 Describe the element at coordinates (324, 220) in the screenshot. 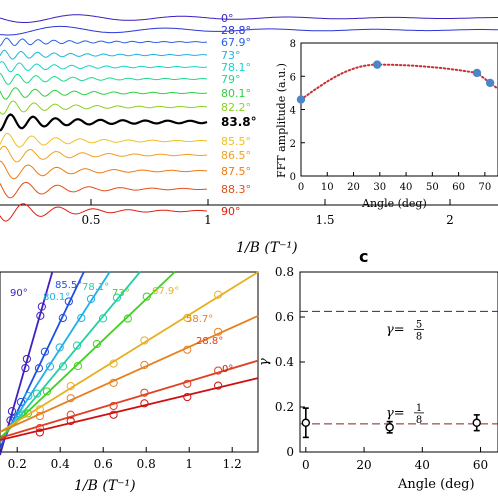

I see `top-x-tick-label: 1.5` at that location.